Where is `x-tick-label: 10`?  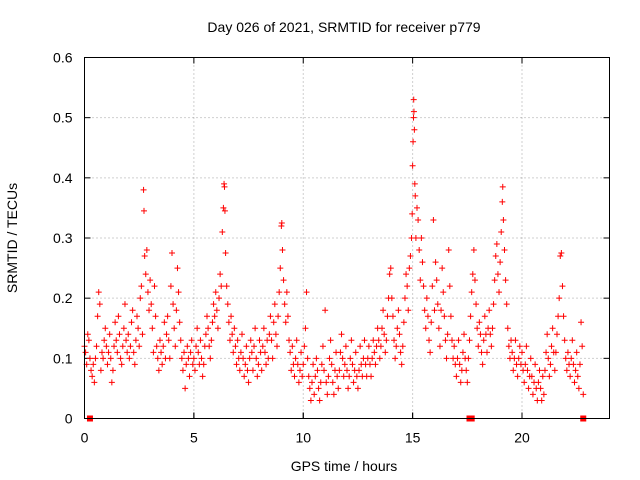 x-tick-label: 10 is located at coordinates (303, 438).